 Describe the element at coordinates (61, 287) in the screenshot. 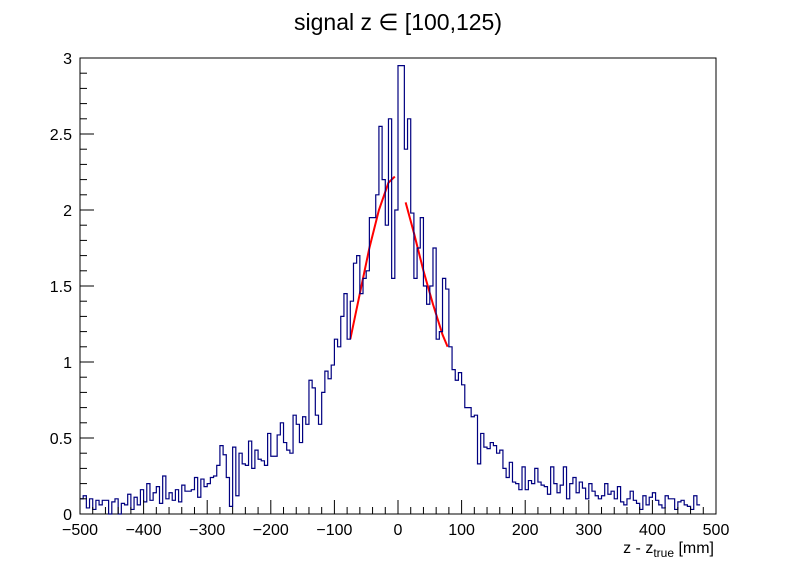

I see `y-tick-label: 1.5` at that location.